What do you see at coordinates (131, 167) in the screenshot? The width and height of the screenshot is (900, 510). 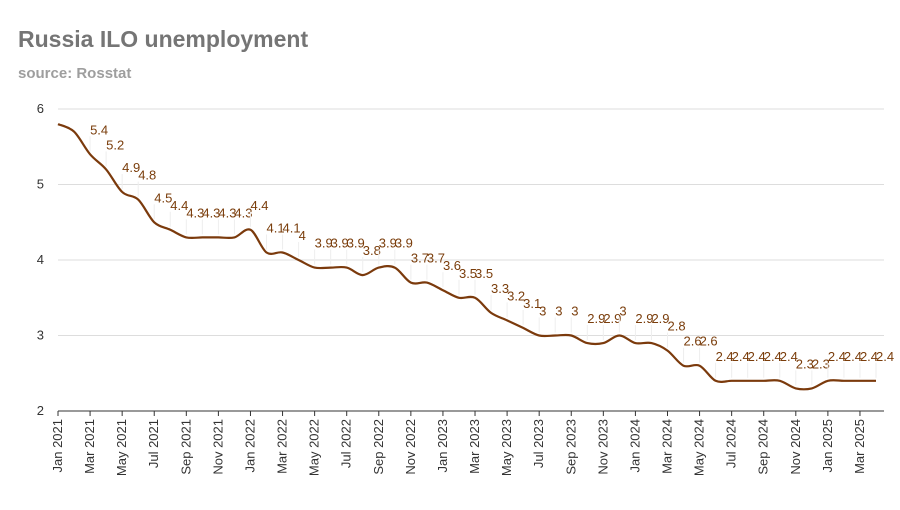 I see `data-label: 4.9` at bounding box center [131, 167].